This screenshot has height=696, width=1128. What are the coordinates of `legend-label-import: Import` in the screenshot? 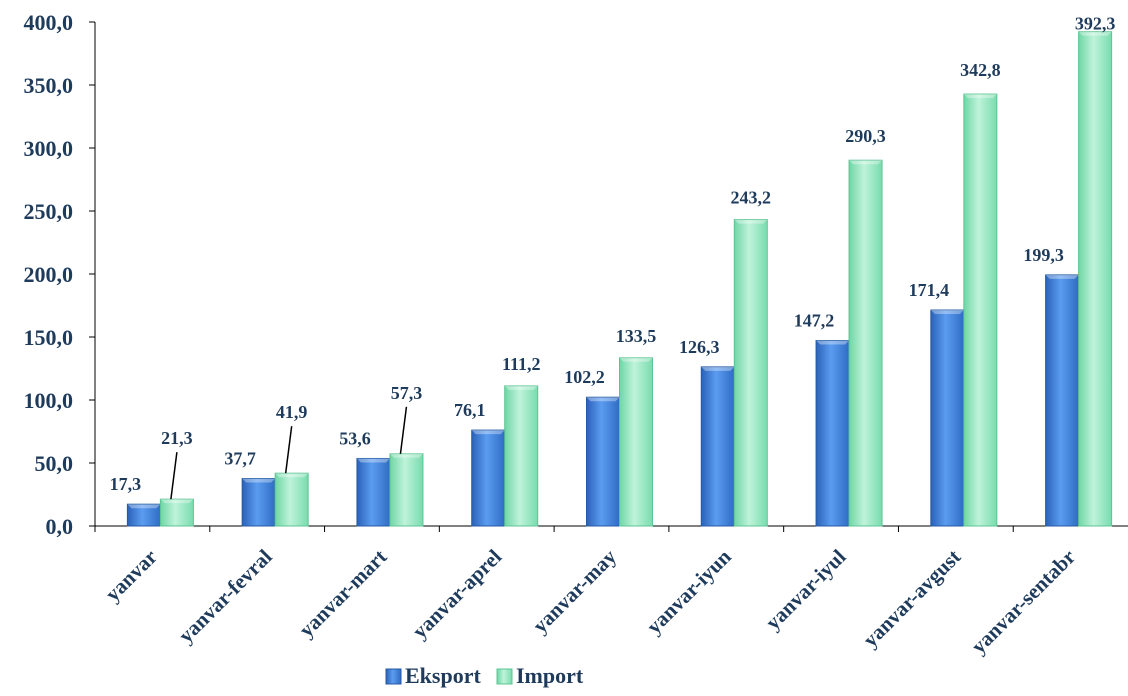 It's located at (550, 675).